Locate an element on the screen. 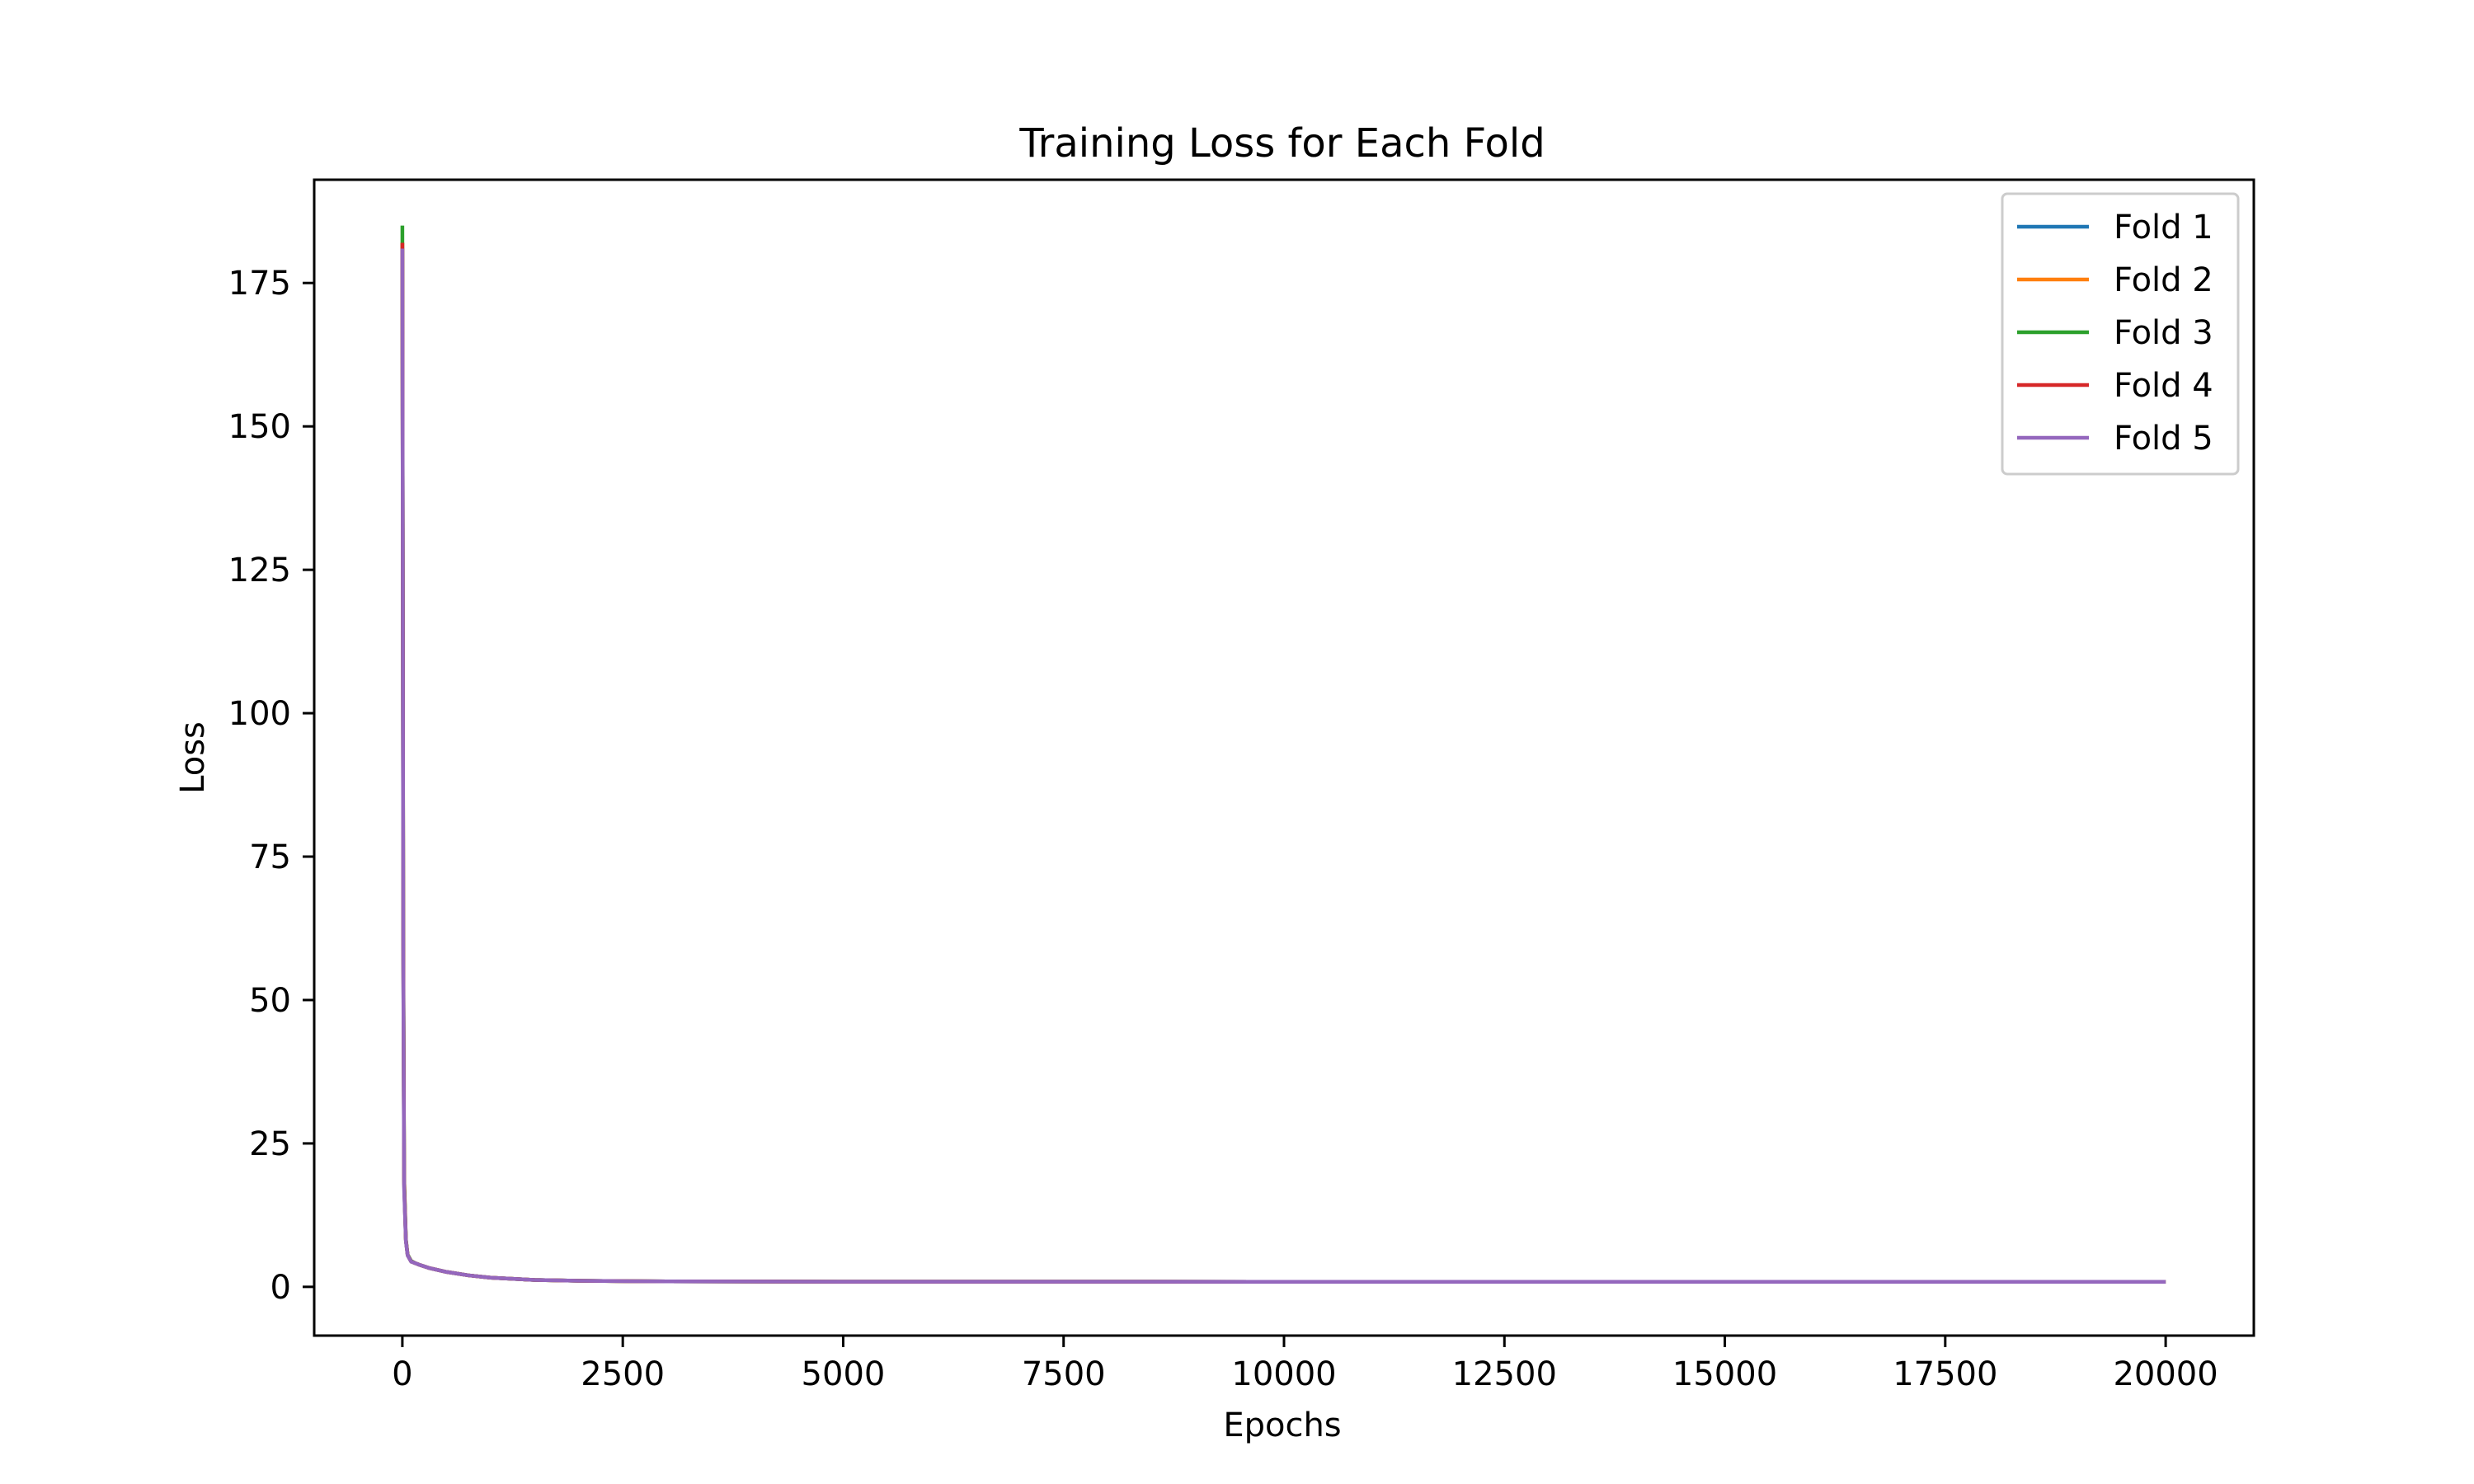 Image resolution: width=2474 pixels, height=1484 pixels. x-tick-label: 20000 is located at coordinates (2165, 1374).